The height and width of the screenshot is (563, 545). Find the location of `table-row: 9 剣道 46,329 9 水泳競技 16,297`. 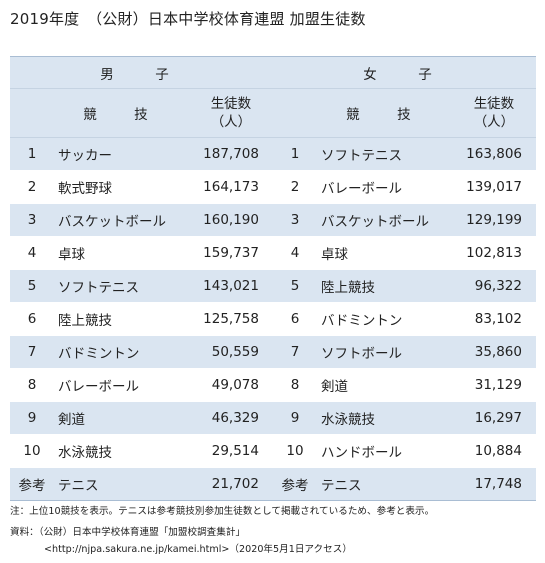

table-row: 9 剣道 46,329 9 水泳競技 16,297 is located at coordinates (273, 418).